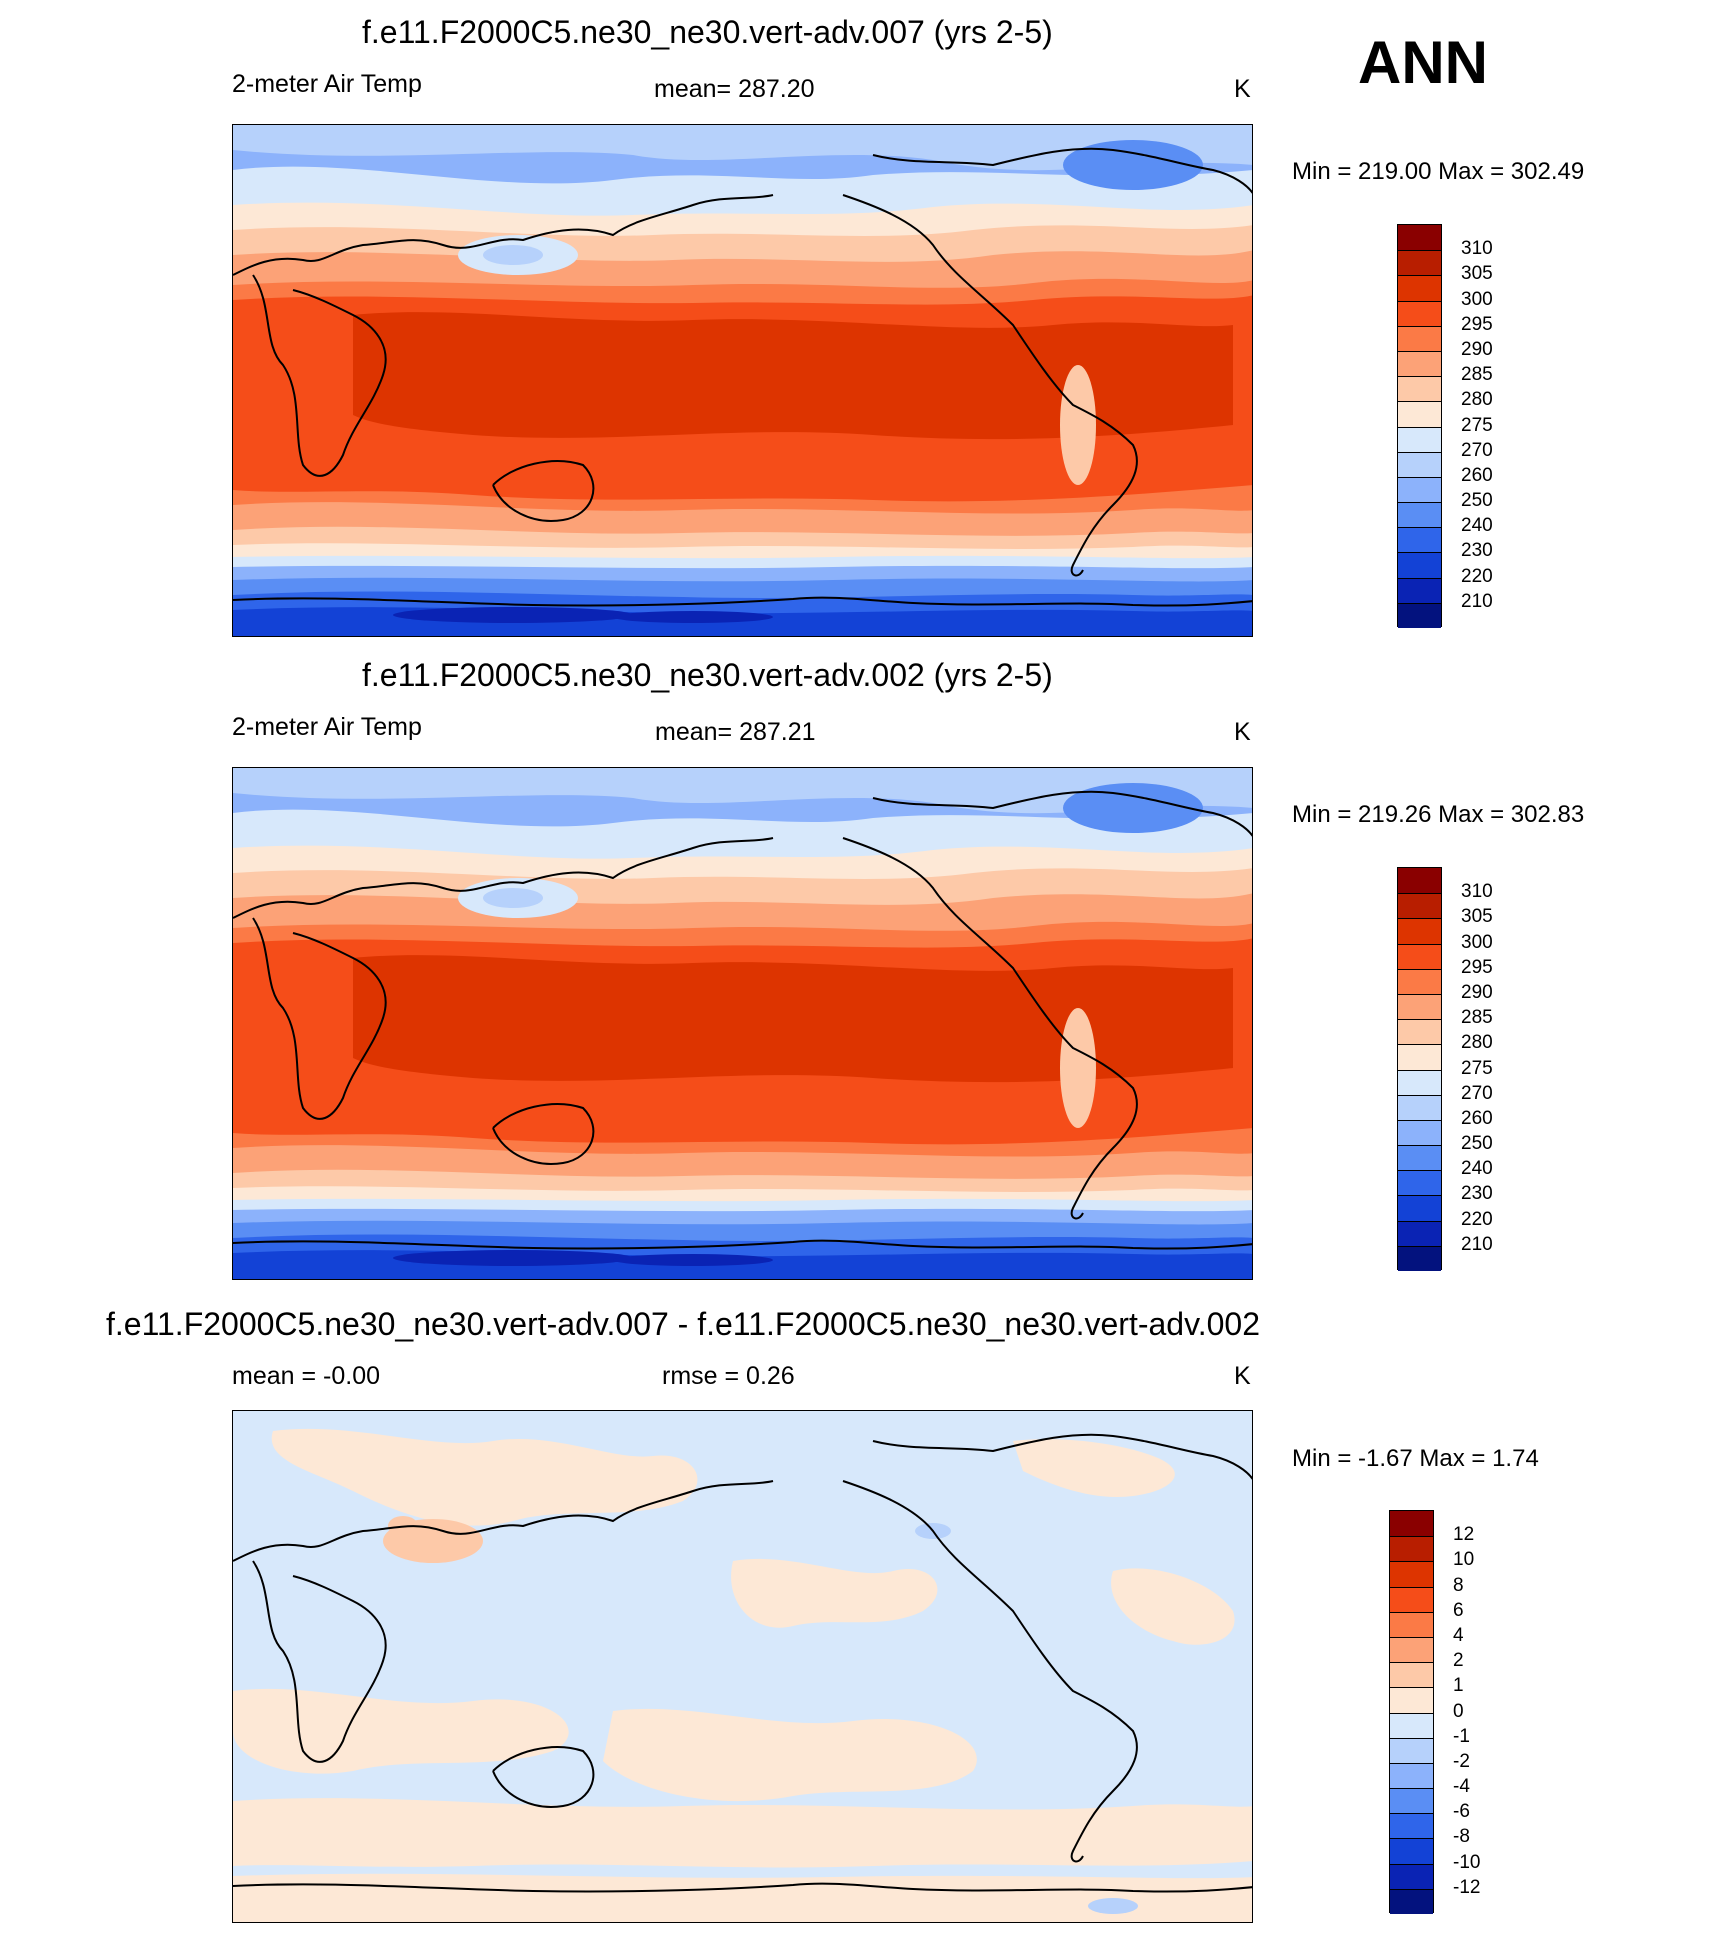 The width and height of the screenshot is (1710, 1936). I want to click on panel-1-minmax-label: Min = 219.00 Max = 302.49, so click(1438, 171).